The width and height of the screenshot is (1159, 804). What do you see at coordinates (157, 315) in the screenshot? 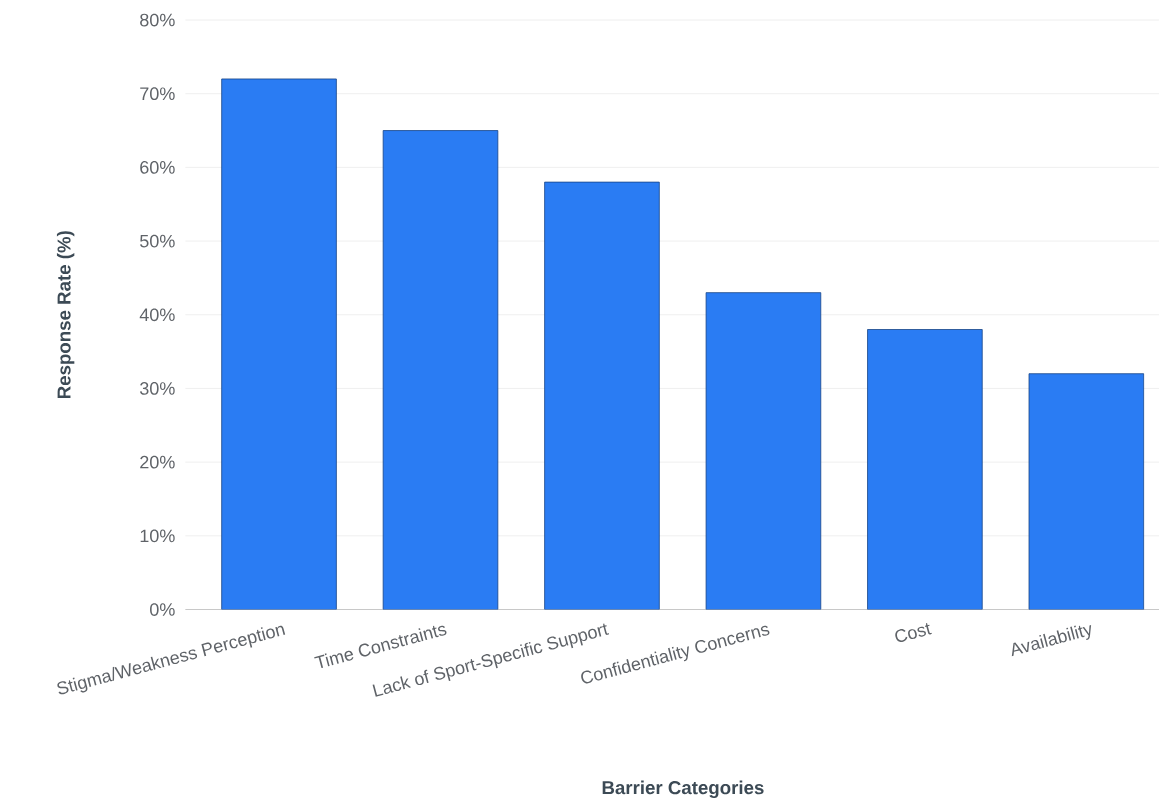
I see `y-tick-label: 40%` at bounding box center [157, 315].